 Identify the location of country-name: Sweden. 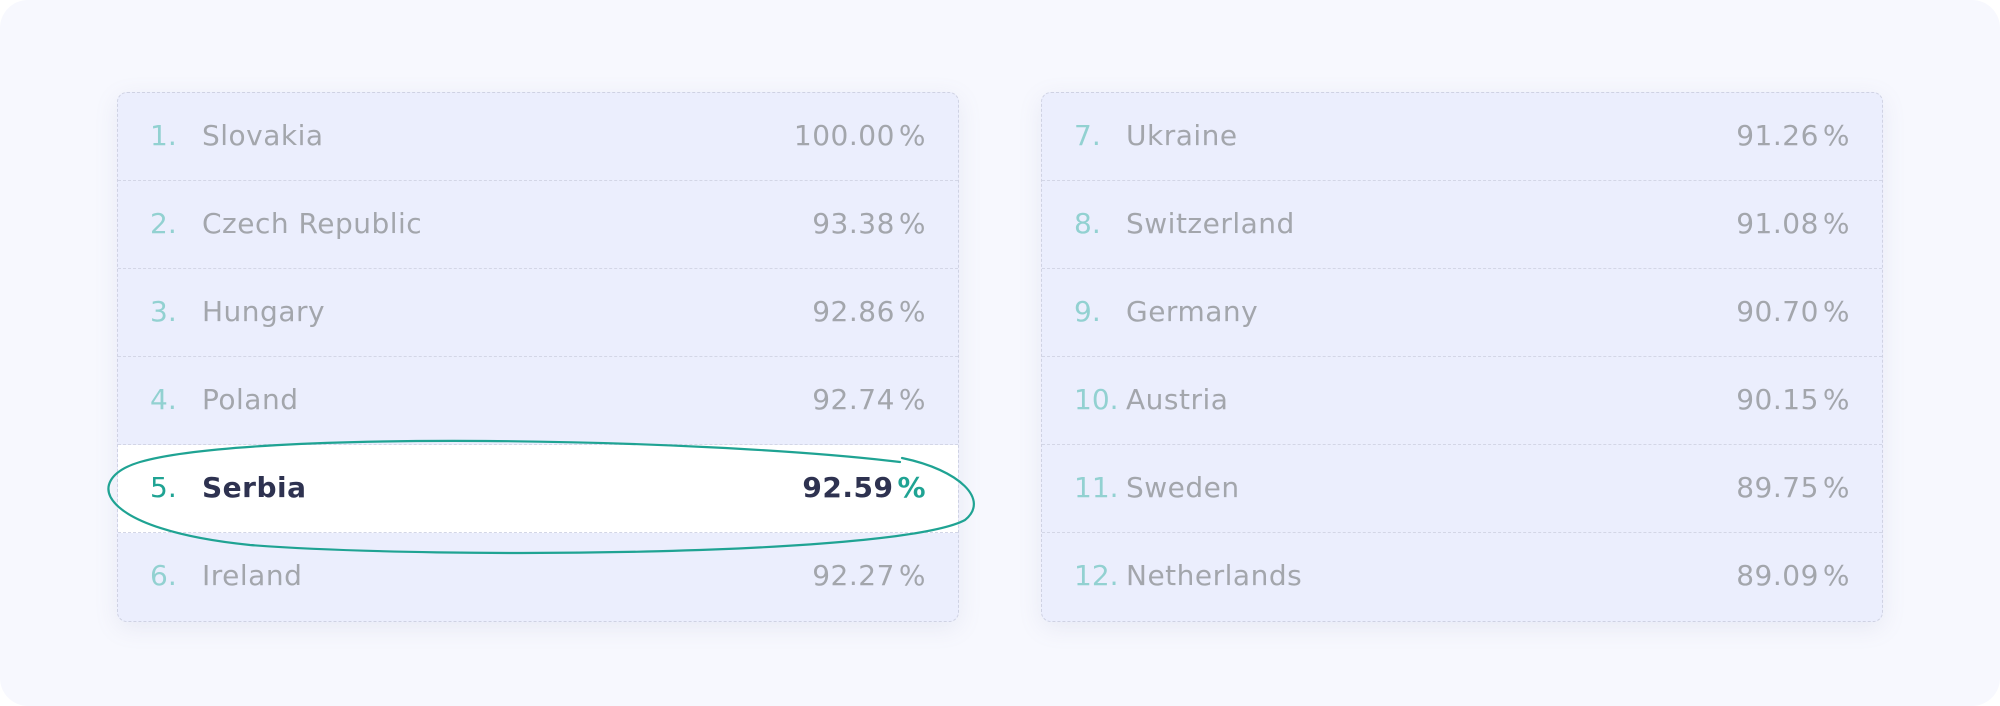
(1183, 487).